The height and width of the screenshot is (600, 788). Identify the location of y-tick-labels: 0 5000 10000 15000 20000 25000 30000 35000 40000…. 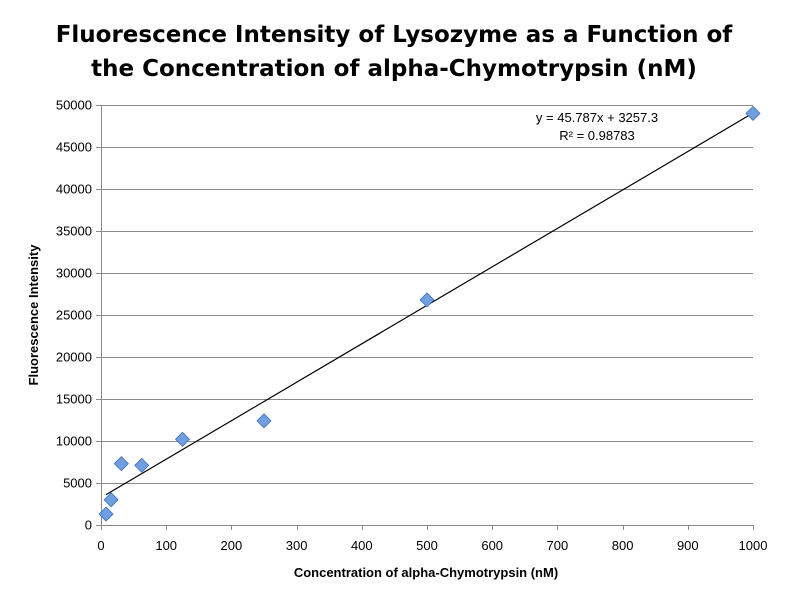
(74, 315).